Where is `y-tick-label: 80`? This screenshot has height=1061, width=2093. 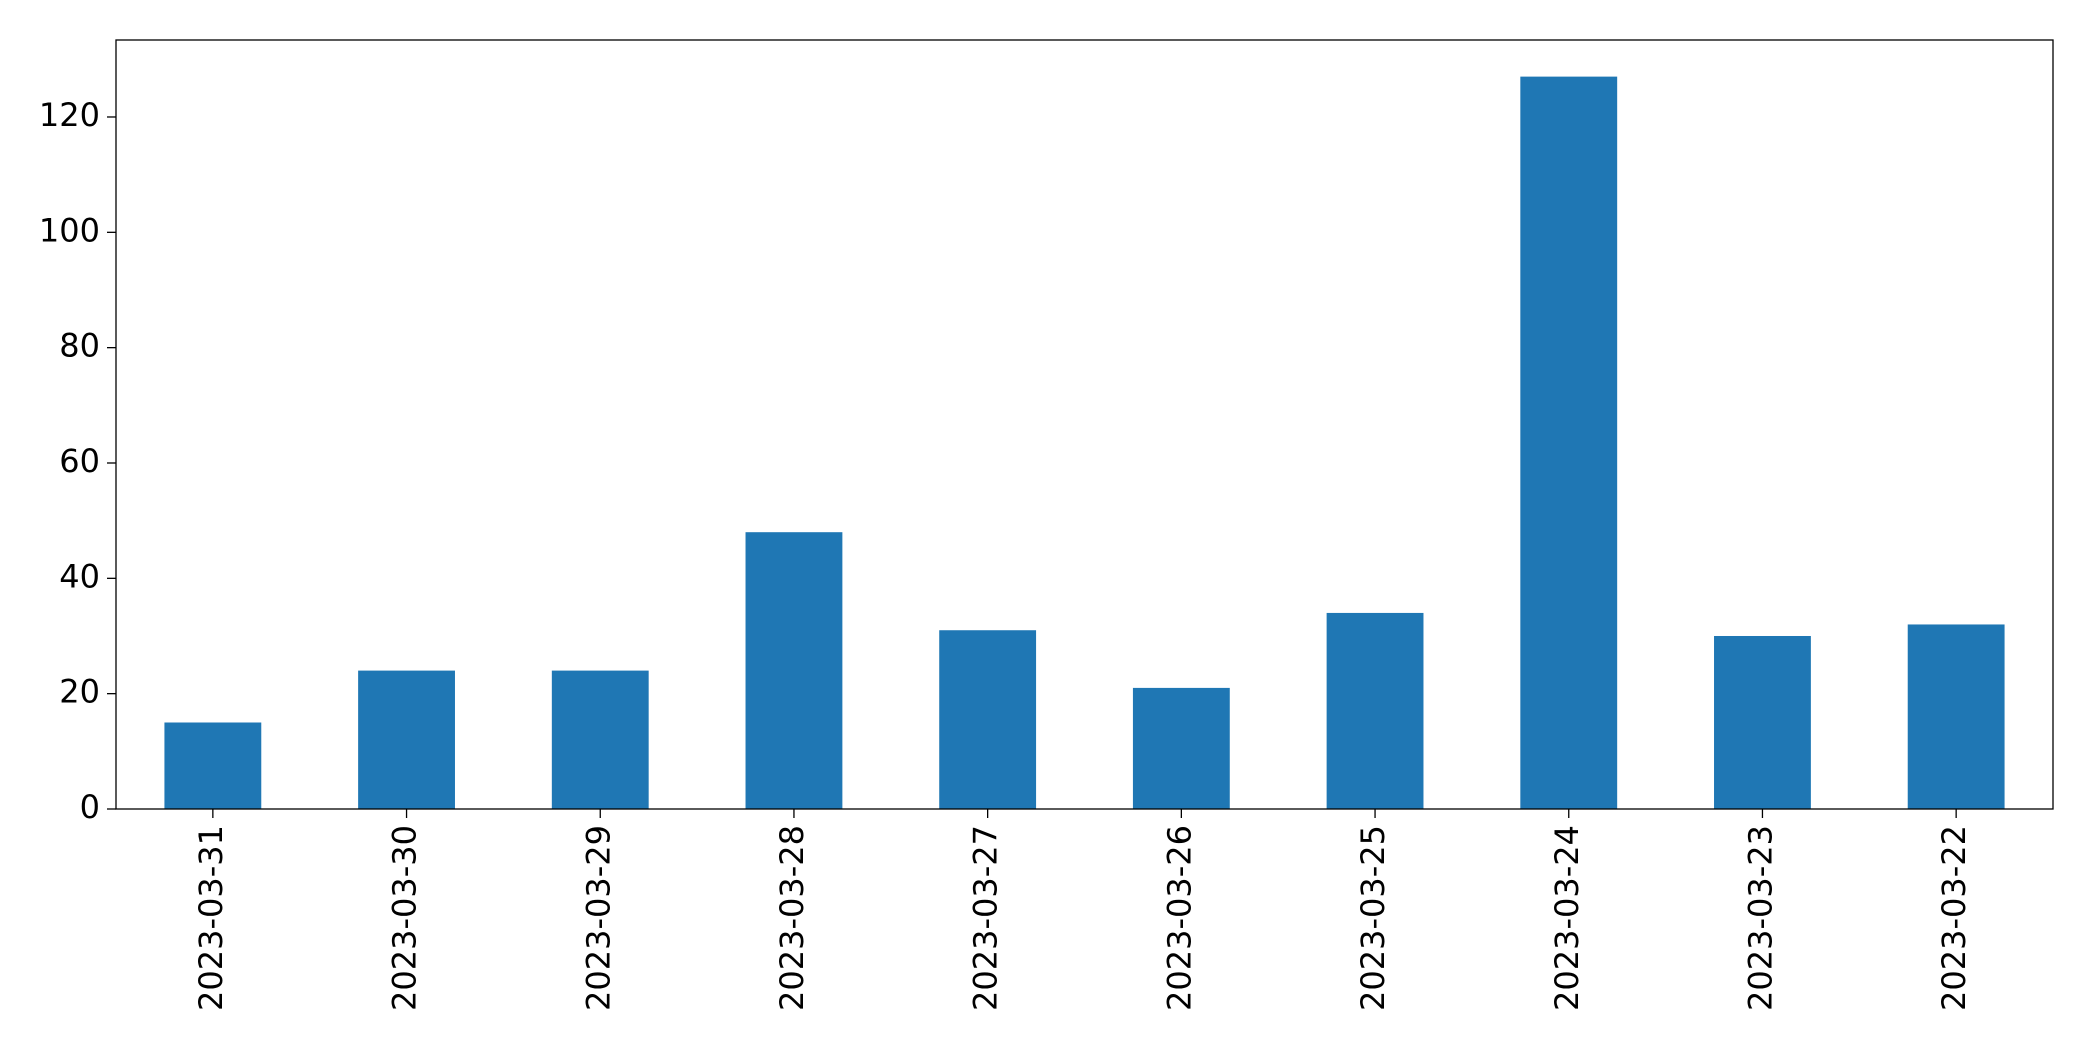 y-tick-label: 80 is located at coordinates (79, 346).